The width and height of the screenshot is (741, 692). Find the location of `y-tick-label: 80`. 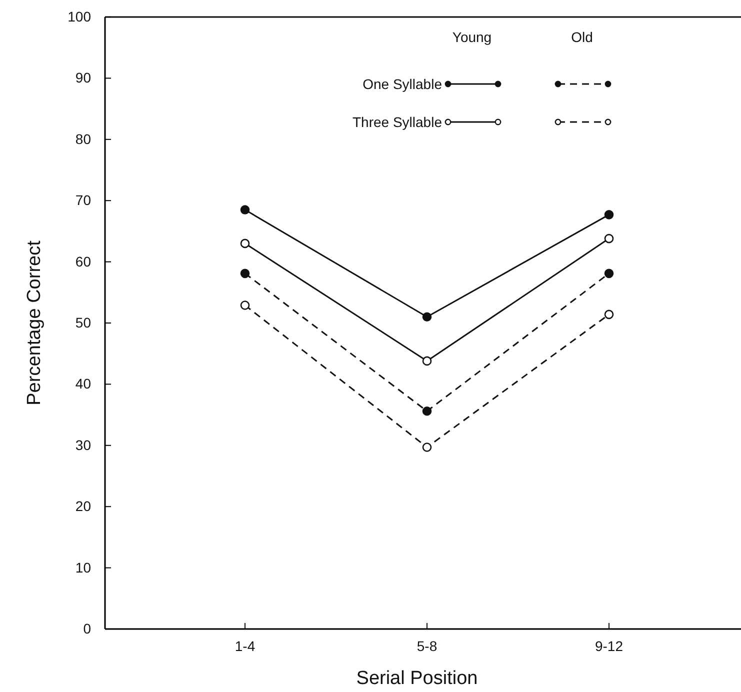

y-tick-label: 80 is located at coordinates (83, 138).